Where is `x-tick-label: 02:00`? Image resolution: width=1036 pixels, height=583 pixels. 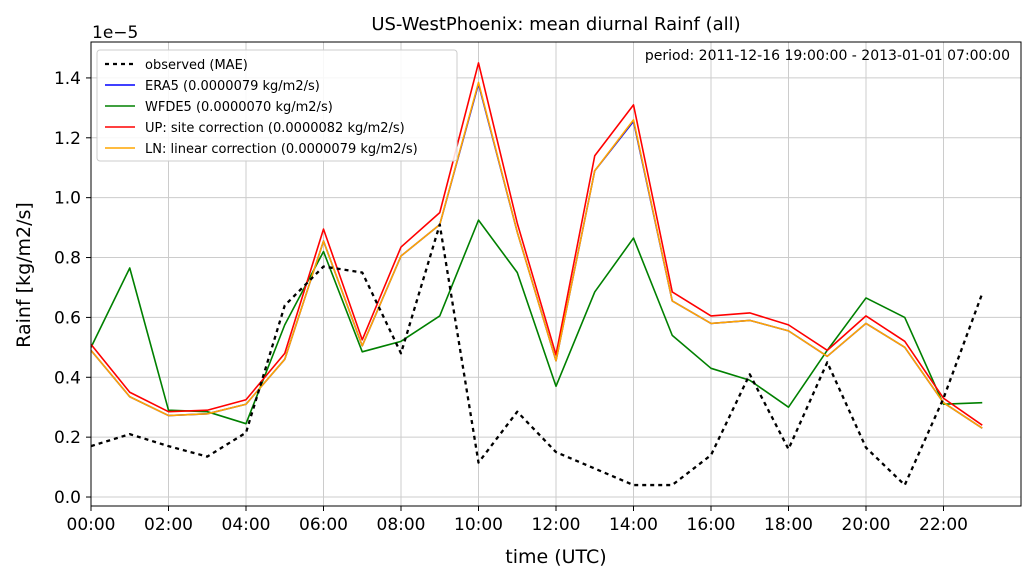
x-tick-label: 02:00 is located at coordinates (168, 525).